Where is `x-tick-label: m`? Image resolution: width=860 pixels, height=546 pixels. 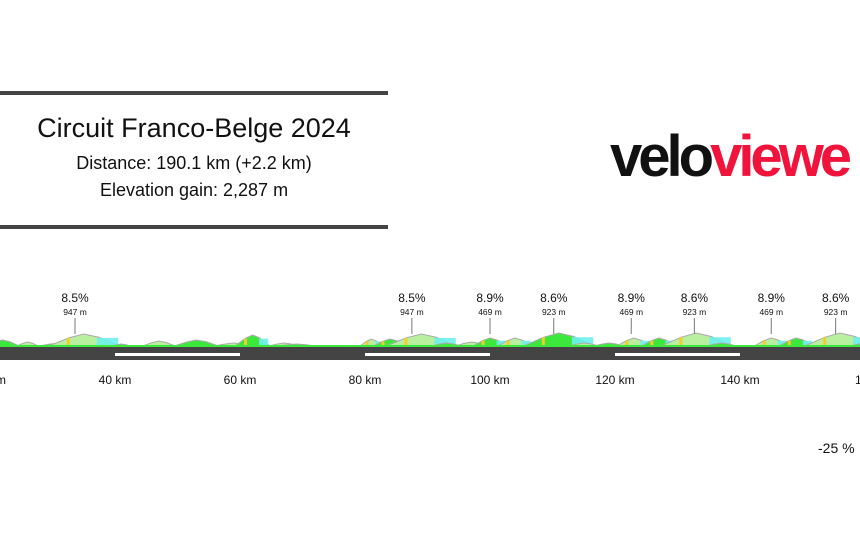 x-tick-label: m is located at coordinates (3, 380).